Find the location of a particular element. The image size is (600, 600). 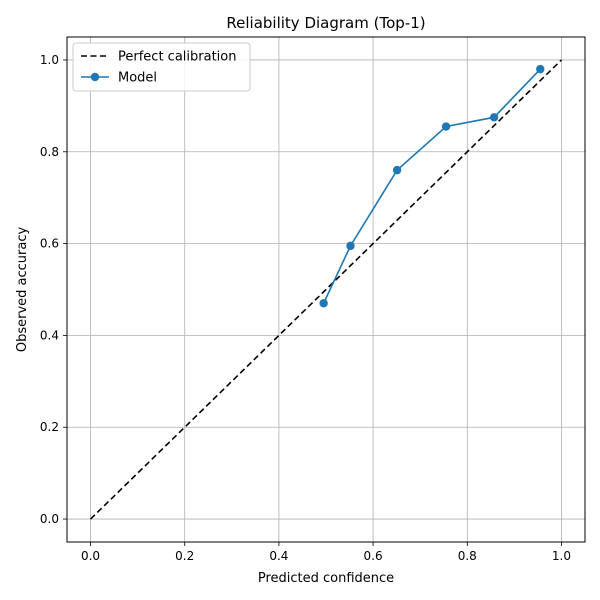

x-axis-title: Predicted confidence is located at coordinates (326, 578).